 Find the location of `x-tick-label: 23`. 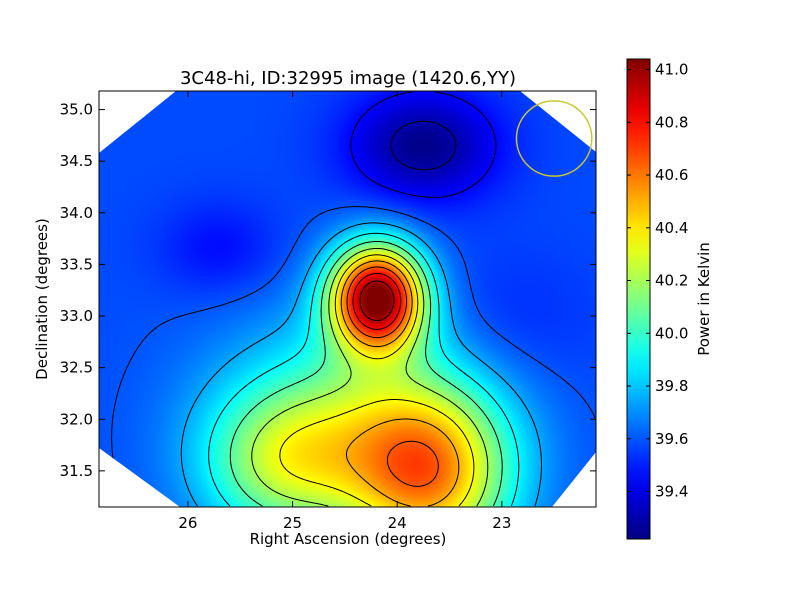

x-tick-label: 23 is located at coordinates (501, 523).